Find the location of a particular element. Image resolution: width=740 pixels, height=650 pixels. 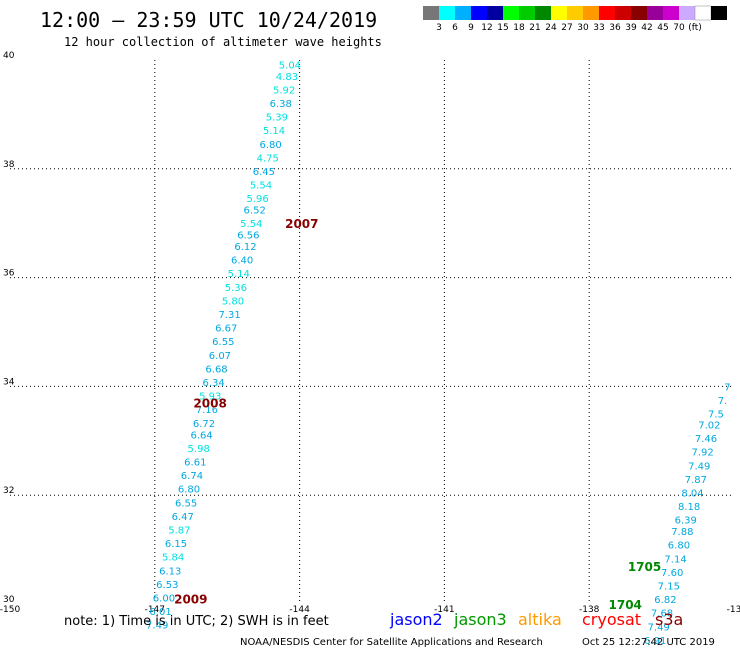

x-tick-label: -141 is located at coordinates (444, 610).